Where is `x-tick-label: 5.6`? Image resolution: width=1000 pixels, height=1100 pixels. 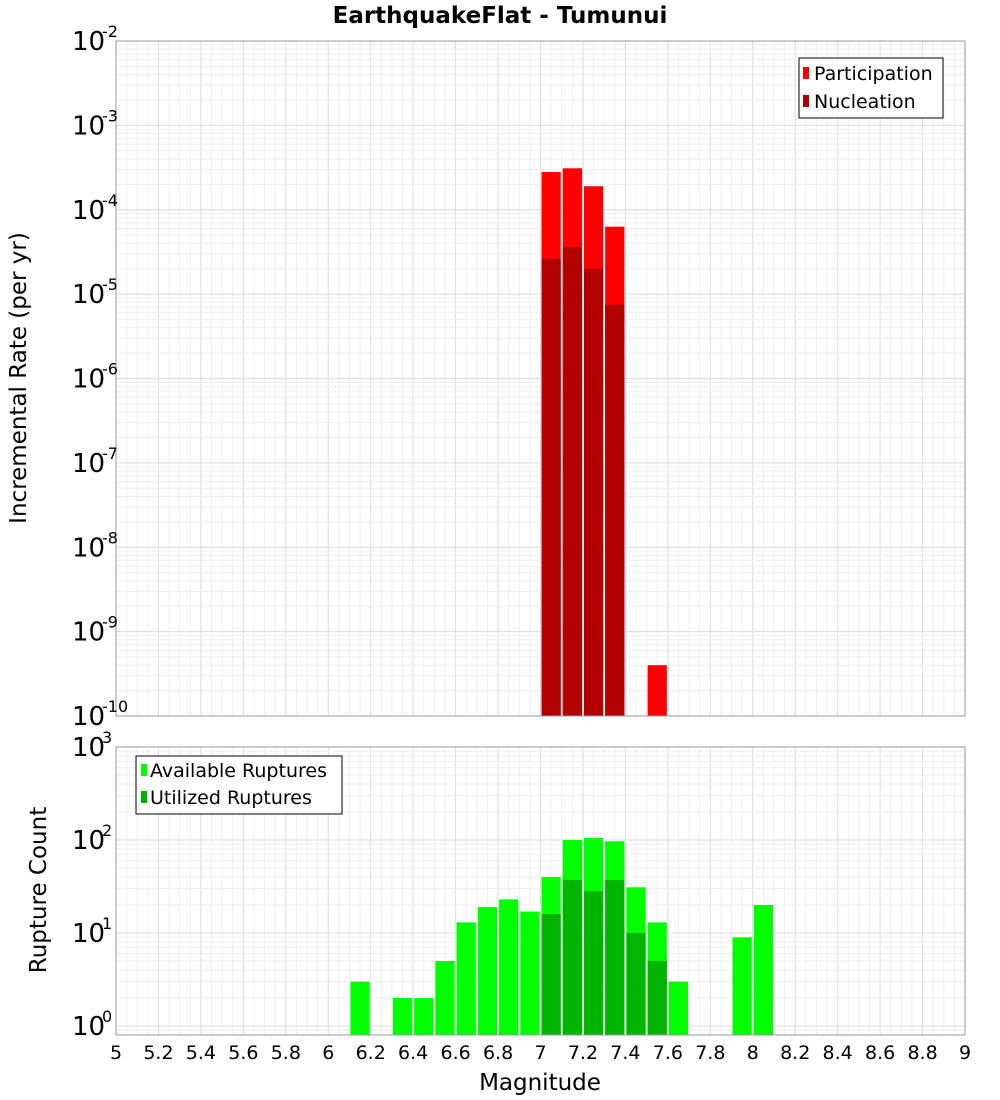 x-tick-label: 5.6 is located at coordinates (243, 1053).